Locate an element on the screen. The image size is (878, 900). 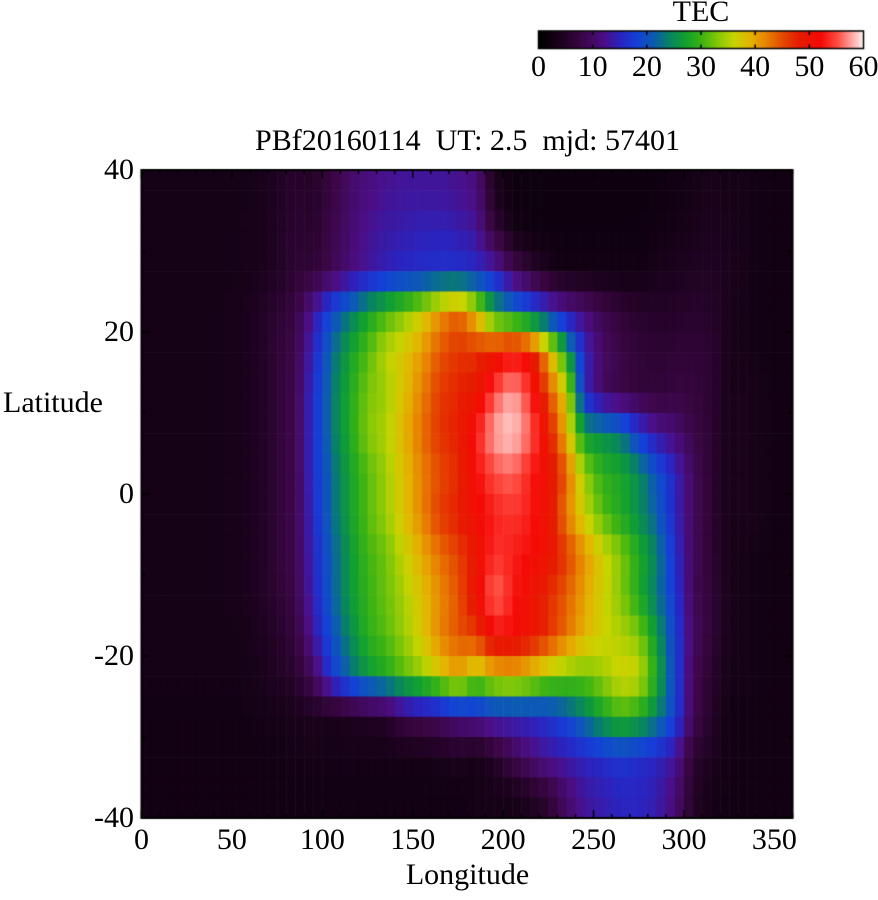
y-tick-label: 40 is located at coordinates (119, 169).